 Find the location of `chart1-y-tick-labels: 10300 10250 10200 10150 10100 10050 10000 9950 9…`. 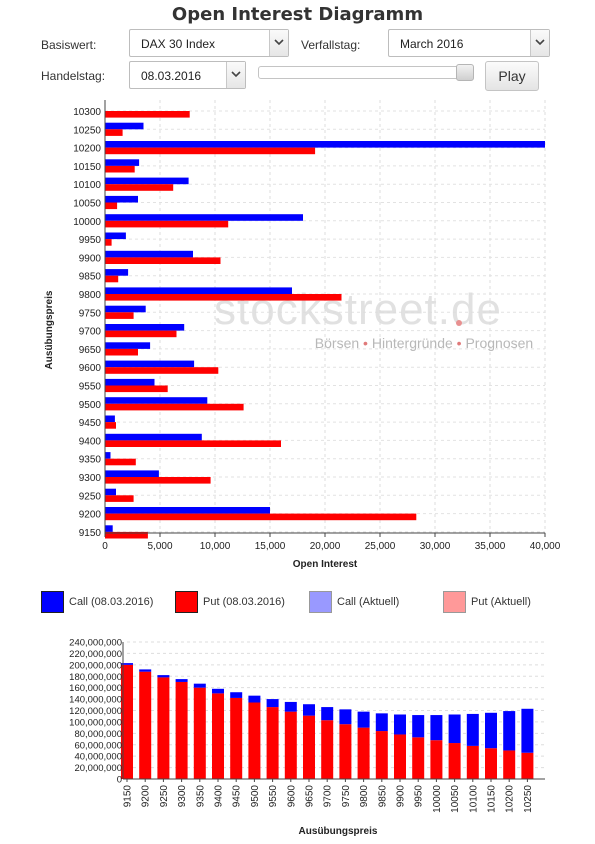

chart1-y-tick-labels: 10300 10250 10200 10150 10100 10050 10000 9950 9… is located at coordinates (87, 323).